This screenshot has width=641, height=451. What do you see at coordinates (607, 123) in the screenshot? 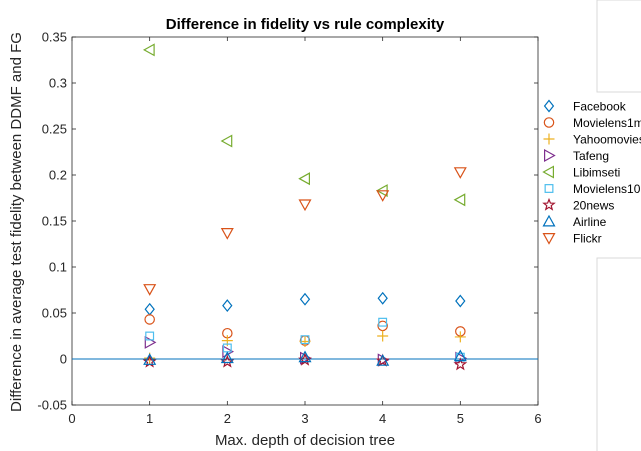
I see `legend-label-movielens1m: Movielens1m` at bounding box center [607, 123].